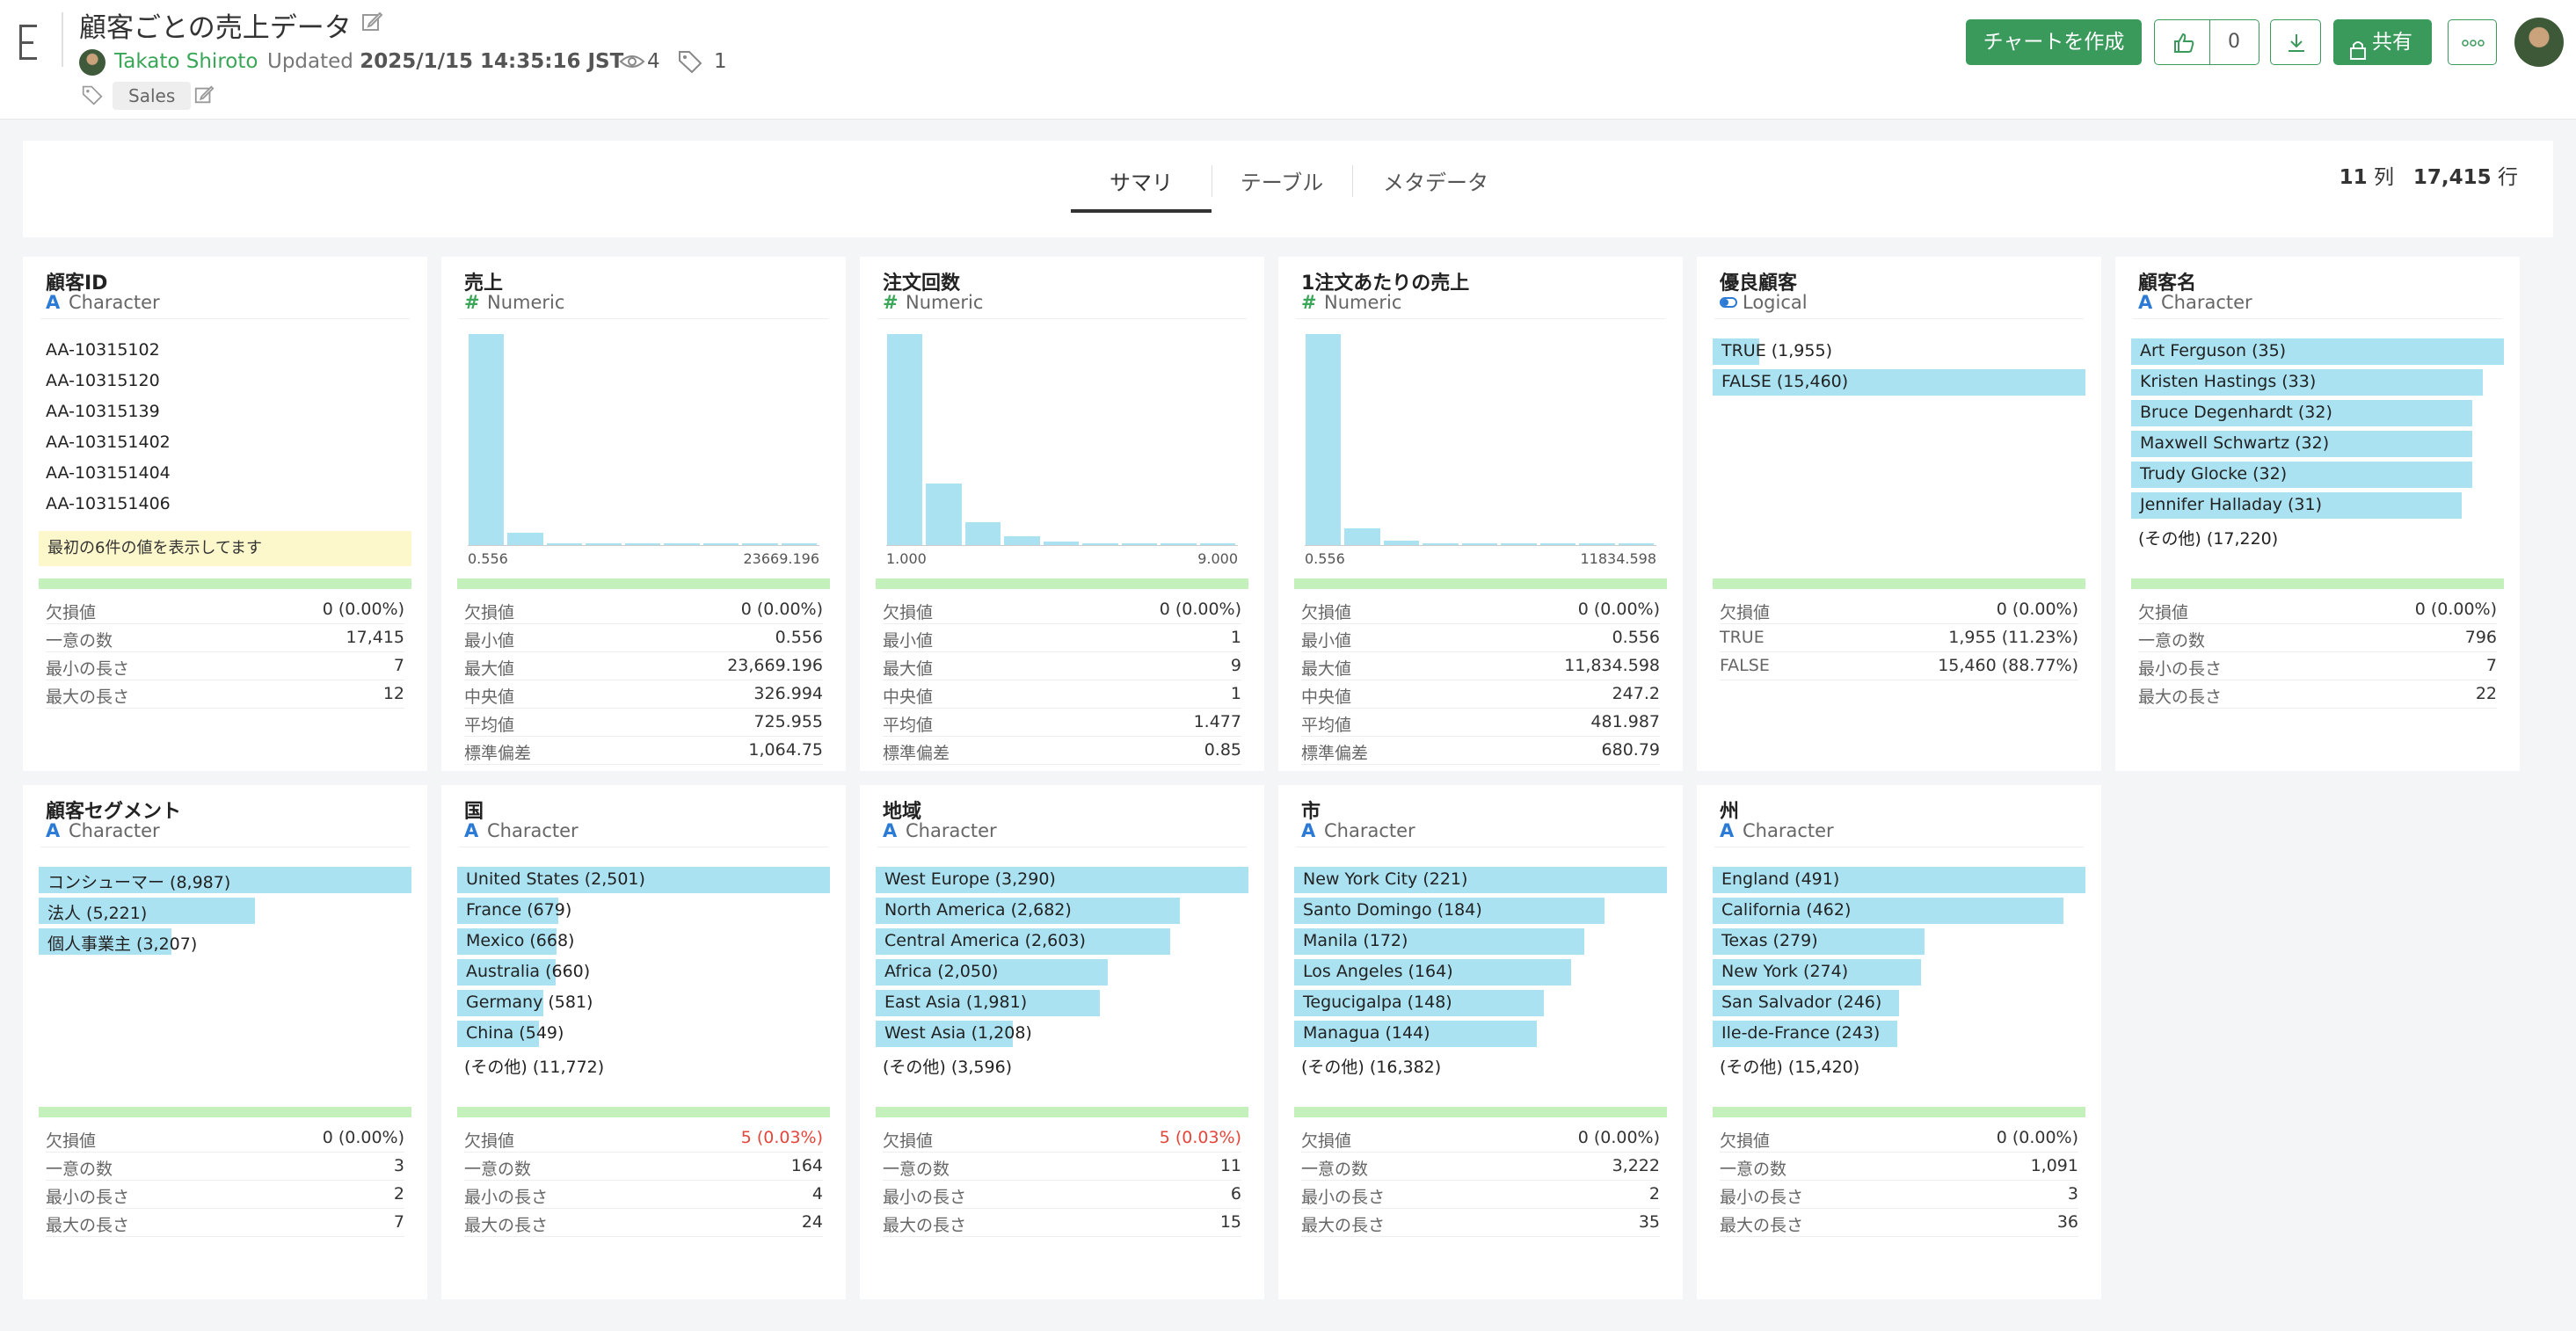 The height and width of the screenshot is (1331, 2576). Describe the element at coordinates (643, 911) in the screenshot. I see `category-bar-row: France (679)` at that location.